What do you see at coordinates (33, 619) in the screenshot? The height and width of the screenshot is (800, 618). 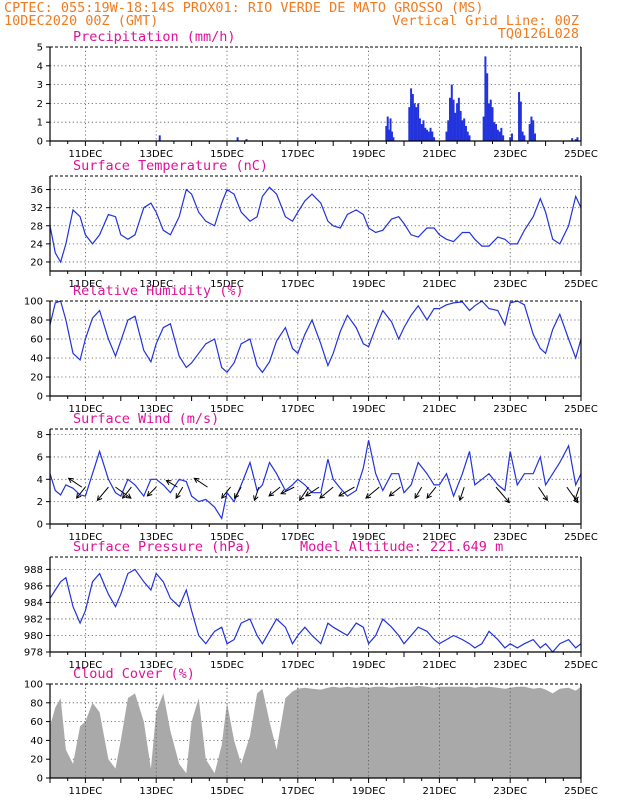 I see `y-tick-label: 982` at bounding box center [33, 619].